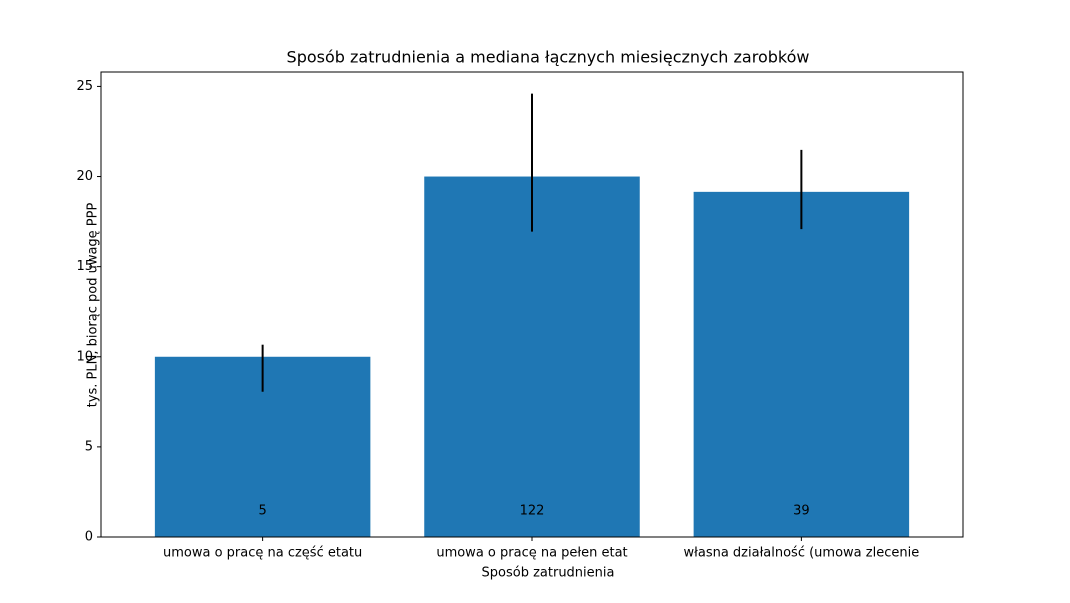 This screenshot has width=1070, height=603. Describe the element at coordinates (262, 553) in the screenshot. I see `x-tick-label: umowa o pracę na część etatu` at that location.